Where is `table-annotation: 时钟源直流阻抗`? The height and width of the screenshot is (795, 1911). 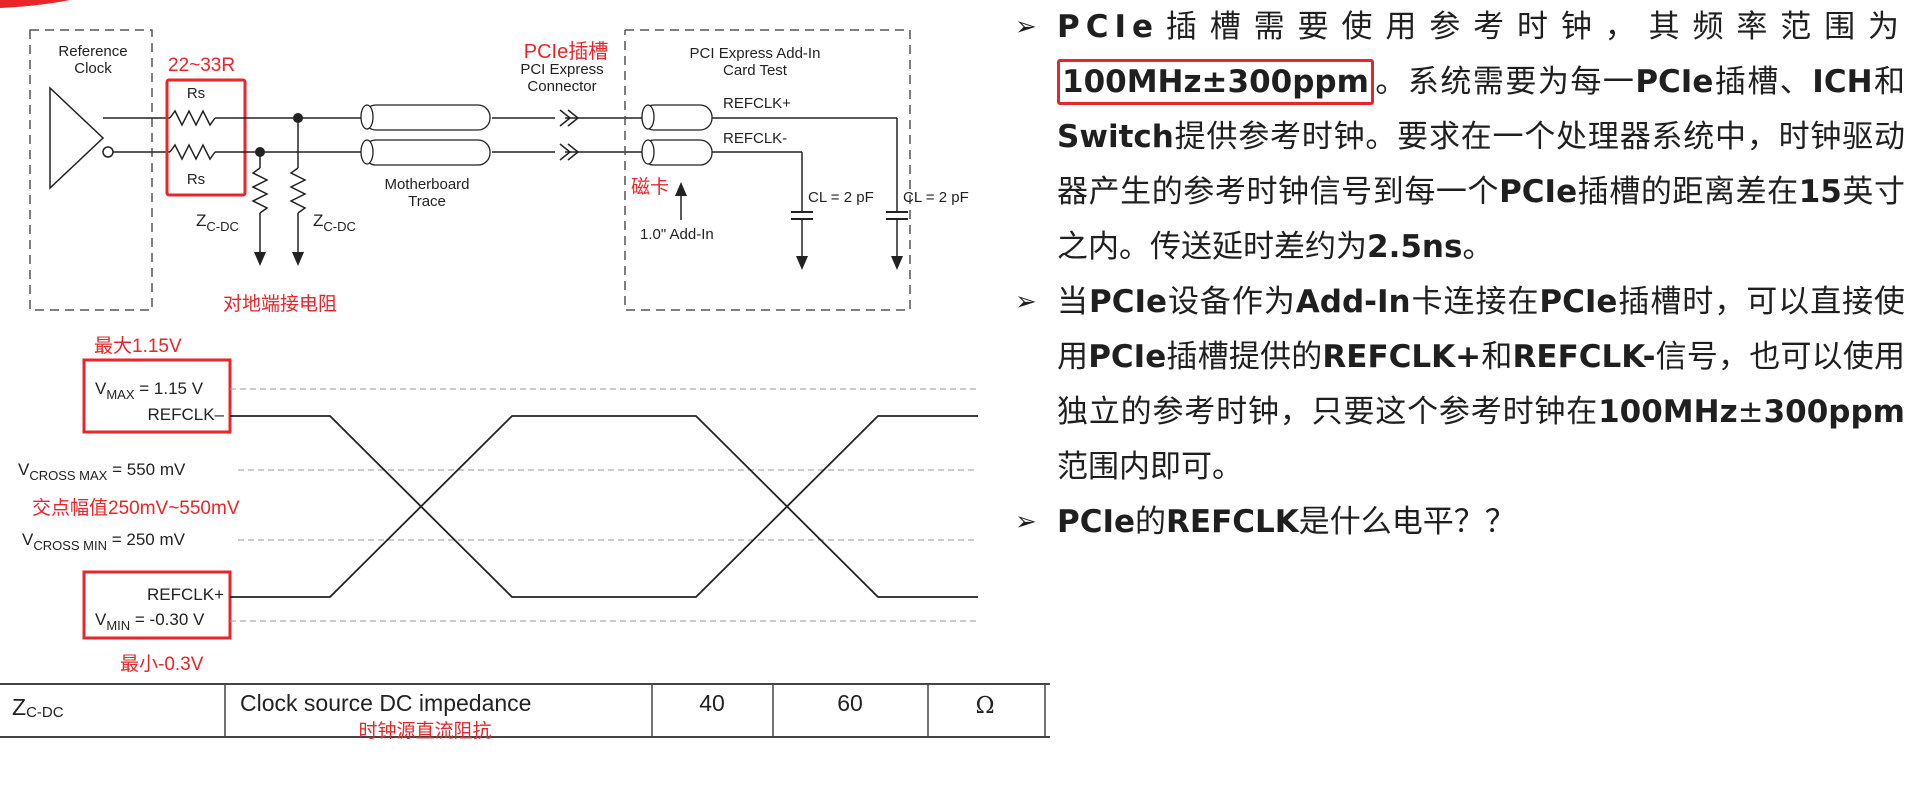 table-annotation: 时钟源直流阻抗 is located at coordinates (424, 731).